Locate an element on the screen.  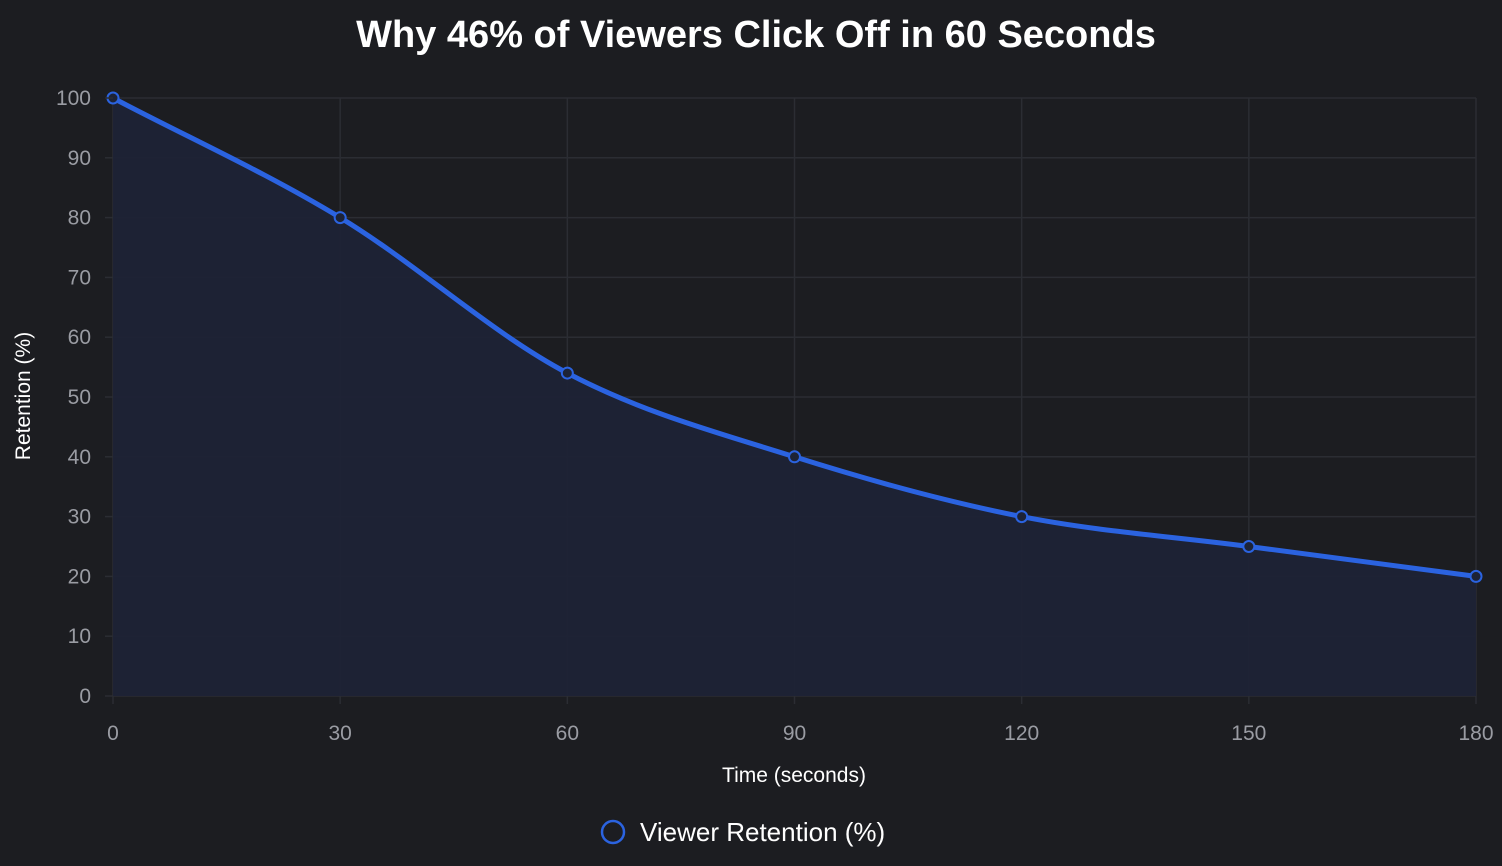
x-tick-label: 30 is located at coordinates (339, 733).